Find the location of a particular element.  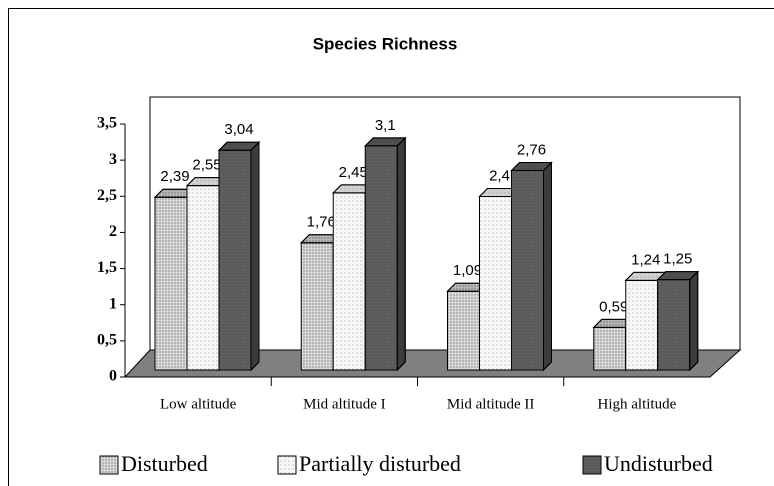

value-label: 2,55 is located at coordinates (206, 165).